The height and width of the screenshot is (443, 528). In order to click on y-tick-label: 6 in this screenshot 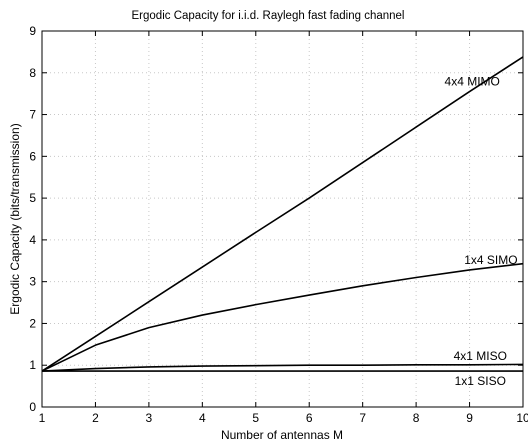, I will do `click(32, 156)`.